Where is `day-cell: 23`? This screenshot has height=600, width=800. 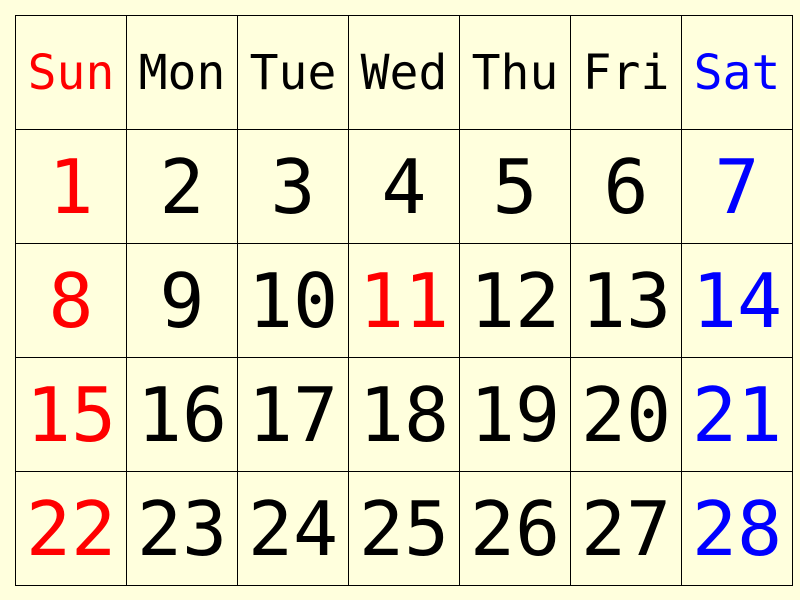 day-cell: 23 is located at coordinates (182, 528).